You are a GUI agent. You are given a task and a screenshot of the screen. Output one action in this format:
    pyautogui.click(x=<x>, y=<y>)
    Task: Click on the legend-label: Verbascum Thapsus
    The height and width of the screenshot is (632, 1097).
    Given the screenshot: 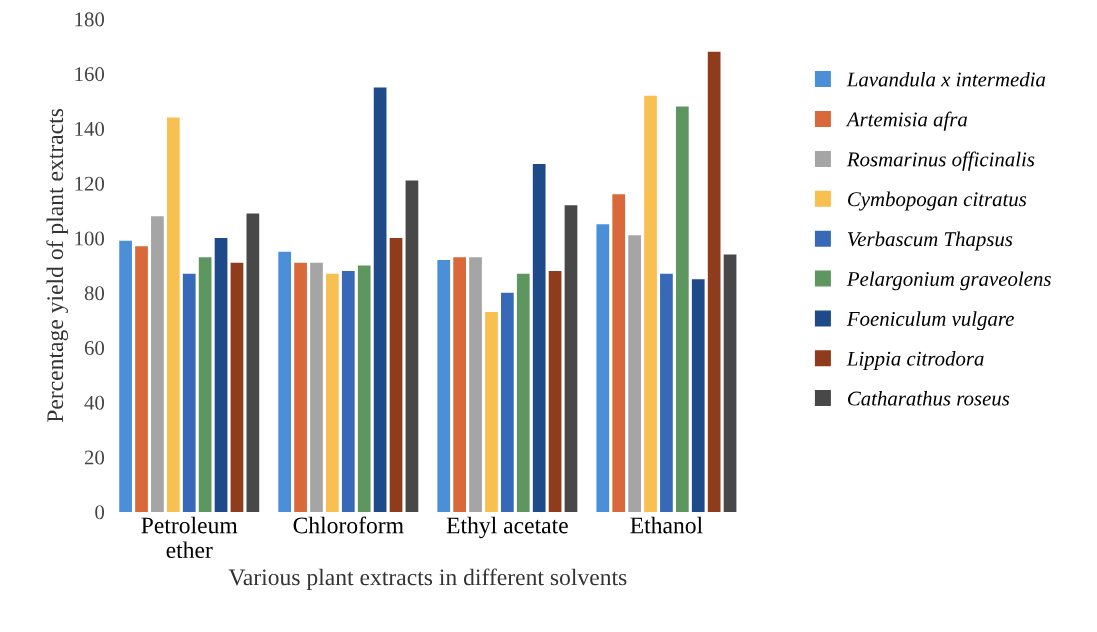 What is the action you would take?
    pyautogui.click(x=930, y=241)
    